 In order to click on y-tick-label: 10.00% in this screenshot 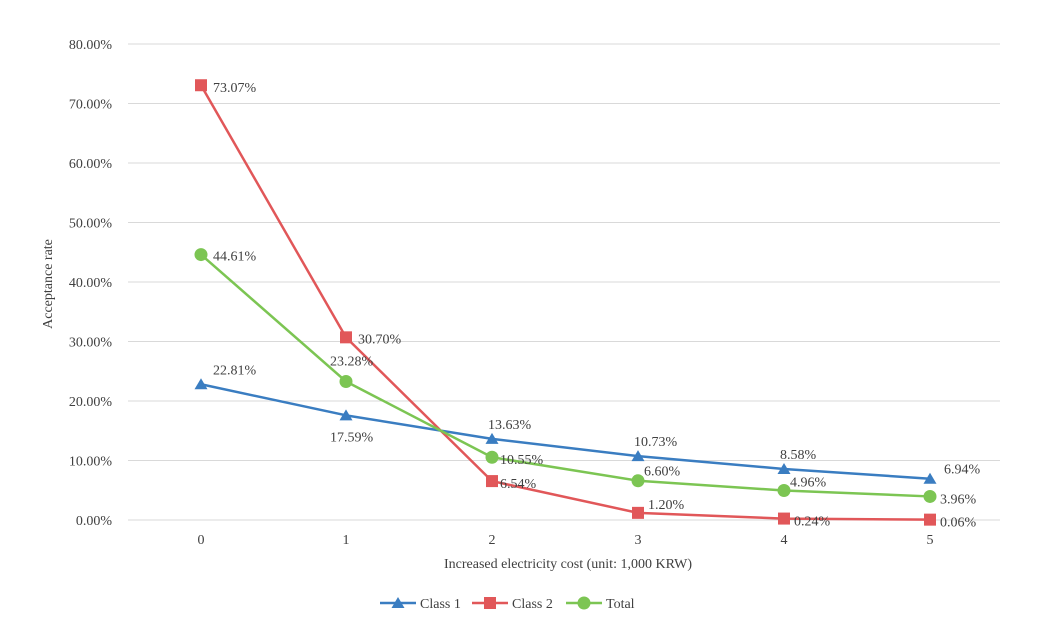, I will do `click(91, 462)`.